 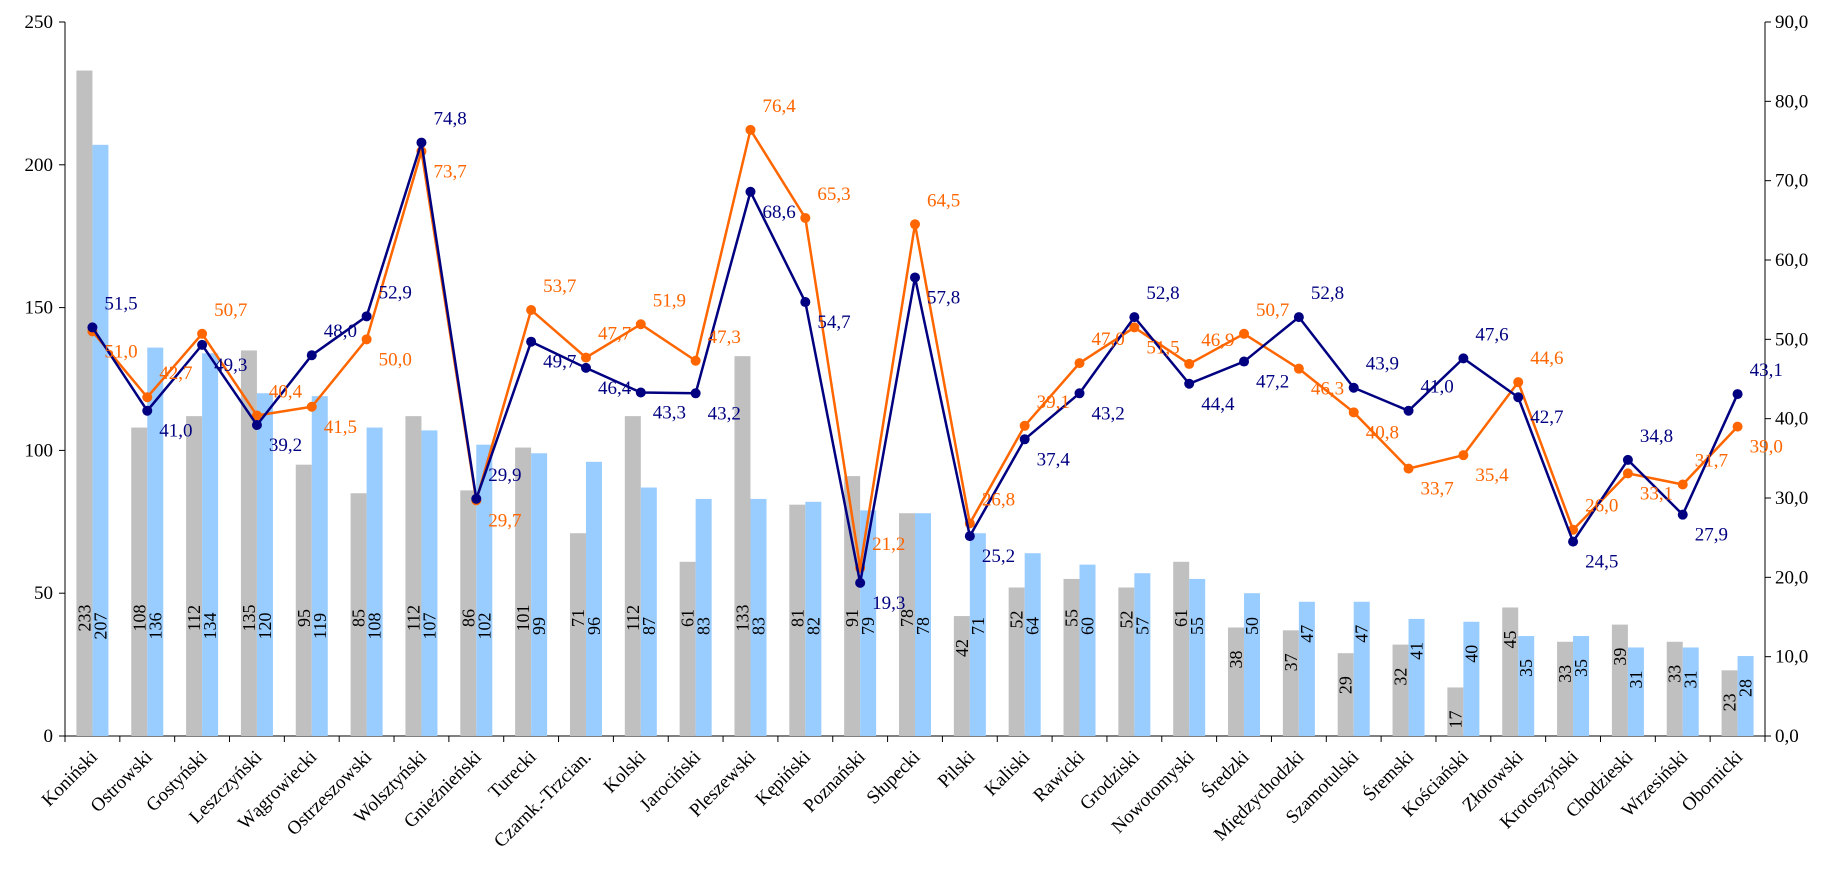 What do you see at coordinates (1218, 404) in the screenshot?
I see `line-value-label: 44,4` at bounding box center [1218, 404].